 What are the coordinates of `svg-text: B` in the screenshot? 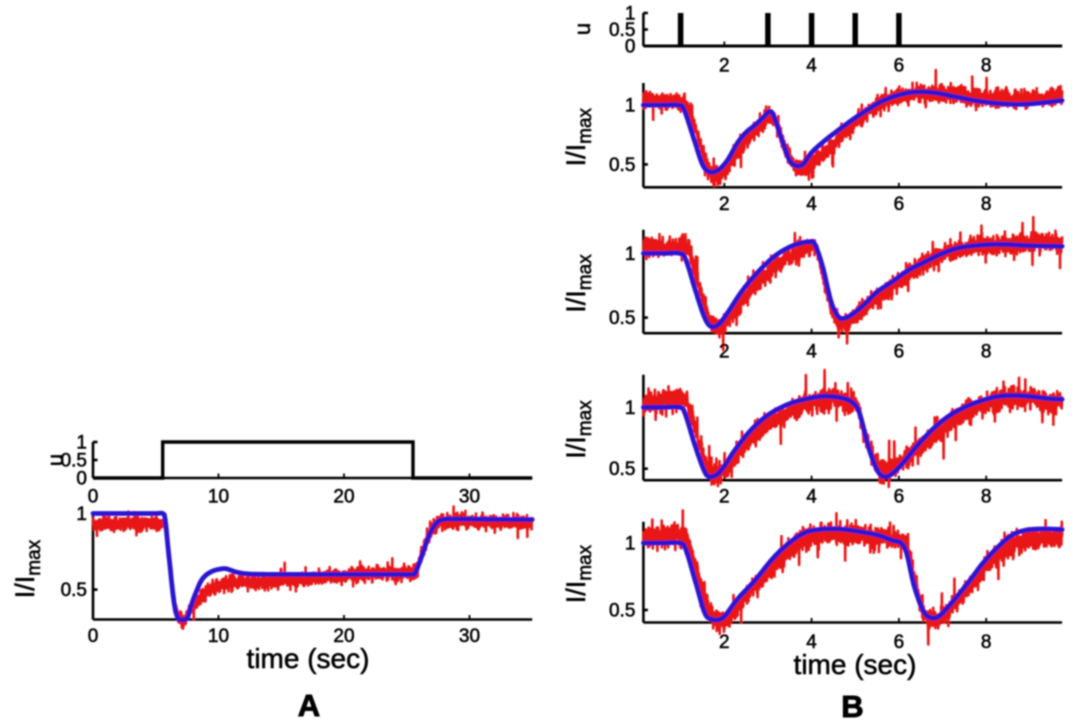 It's located at (852, 704).